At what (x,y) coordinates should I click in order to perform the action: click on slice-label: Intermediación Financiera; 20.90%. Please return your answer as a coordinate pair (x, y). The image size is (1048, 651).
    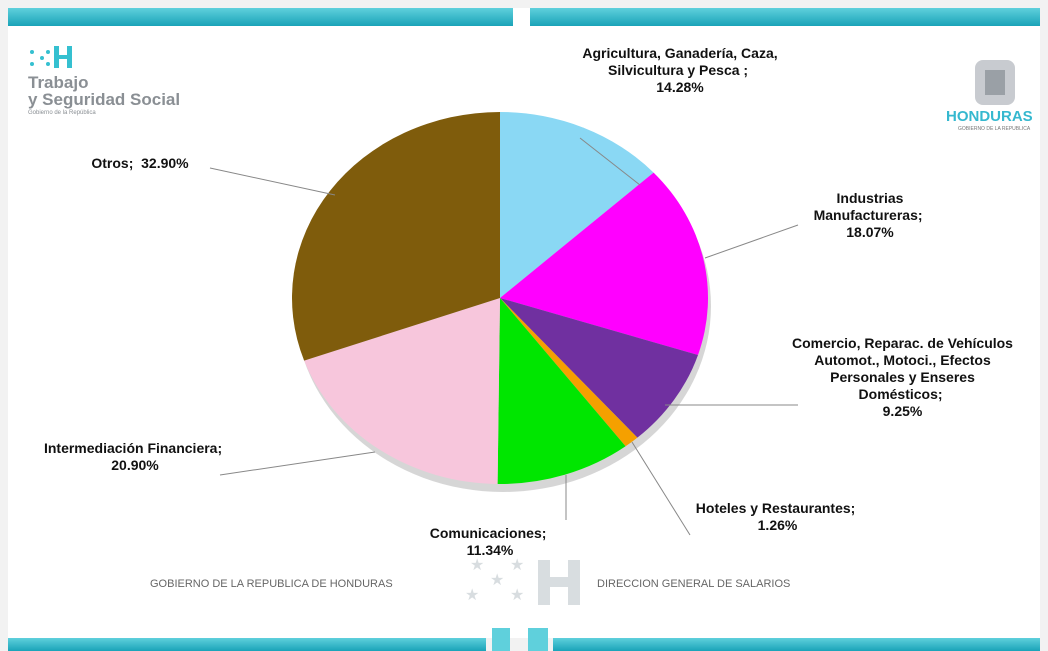
    Looking at the image, I should click on (135, 457).